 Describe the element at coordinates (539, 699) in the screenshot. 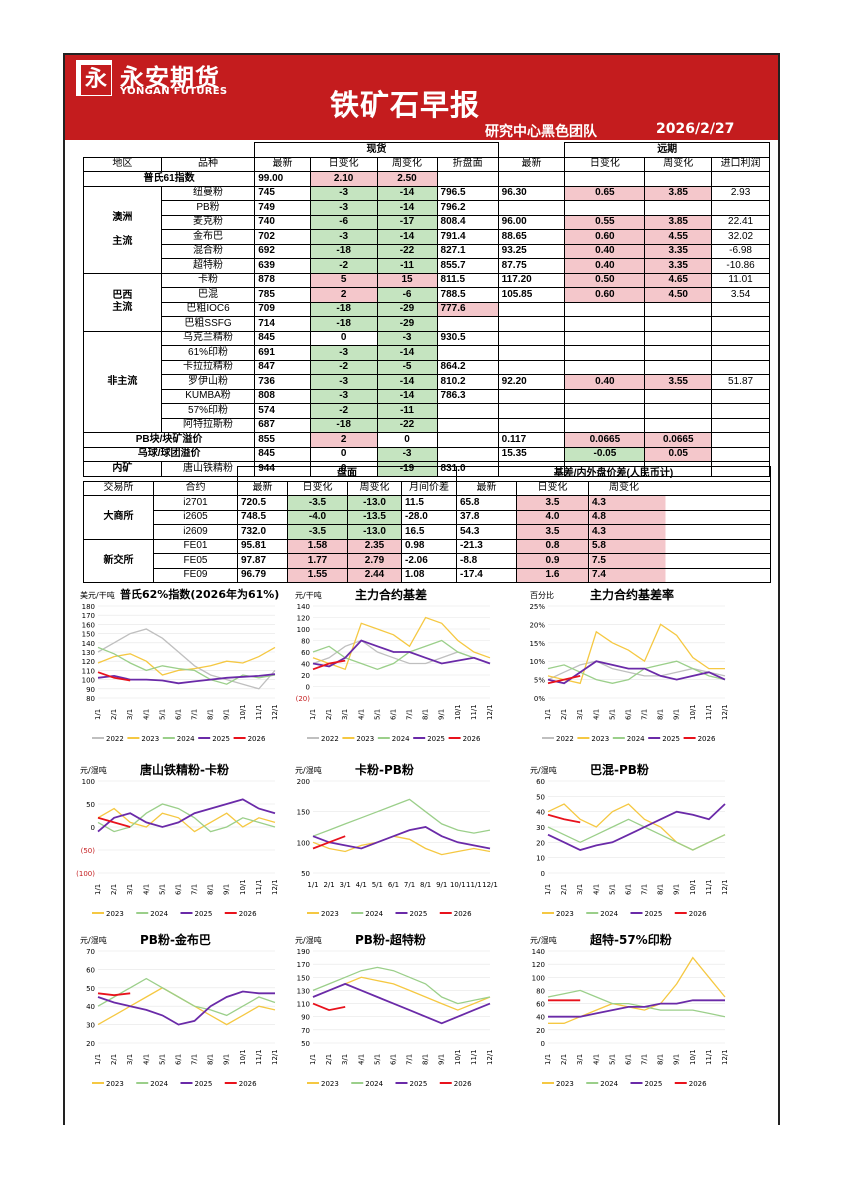

I see `y-tick-label: 0%` at that location.